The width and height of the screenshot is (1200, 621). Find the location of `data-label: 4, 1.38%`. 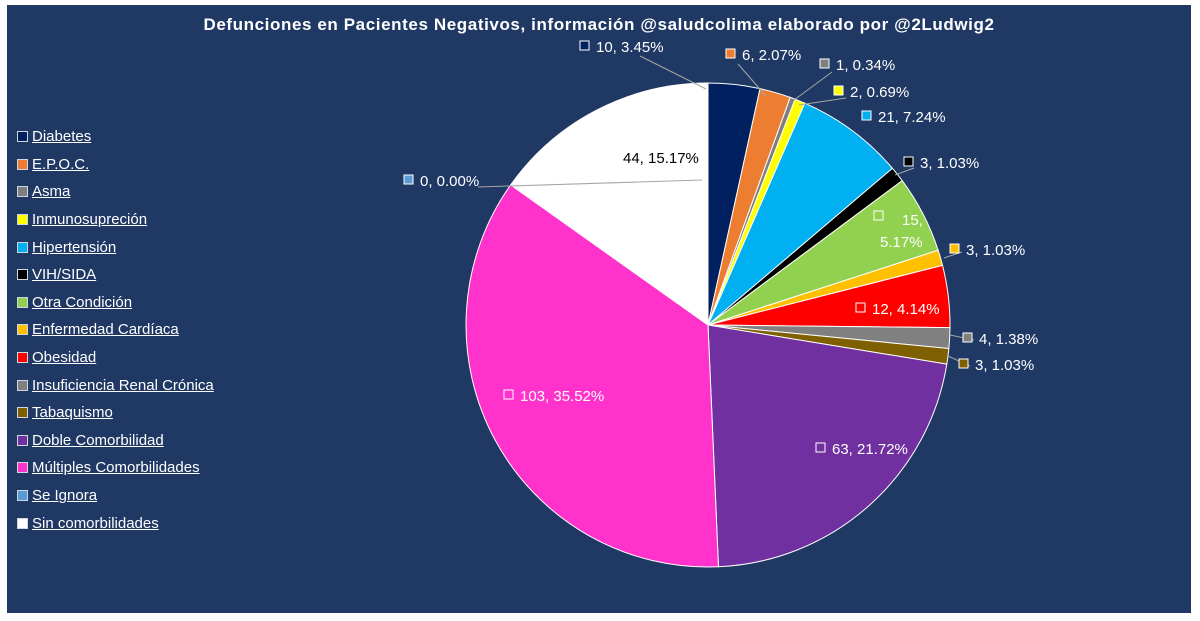

data-label: 4, 1.38% is located at coordinates (1000, 339).